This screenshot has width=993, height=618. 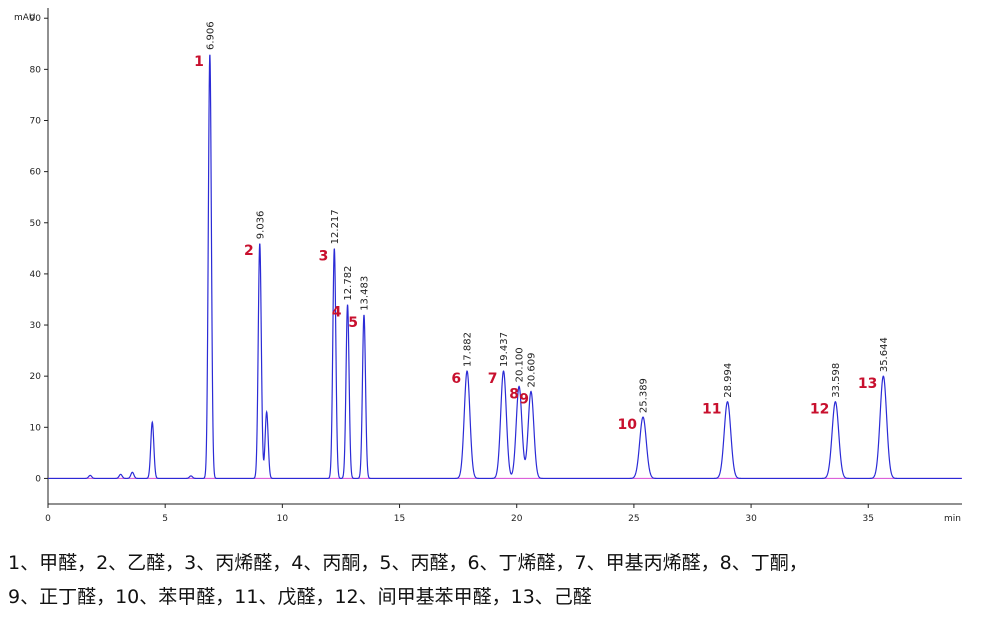 I want to click on peak-number-label: 2, so click(x=249, y=251).